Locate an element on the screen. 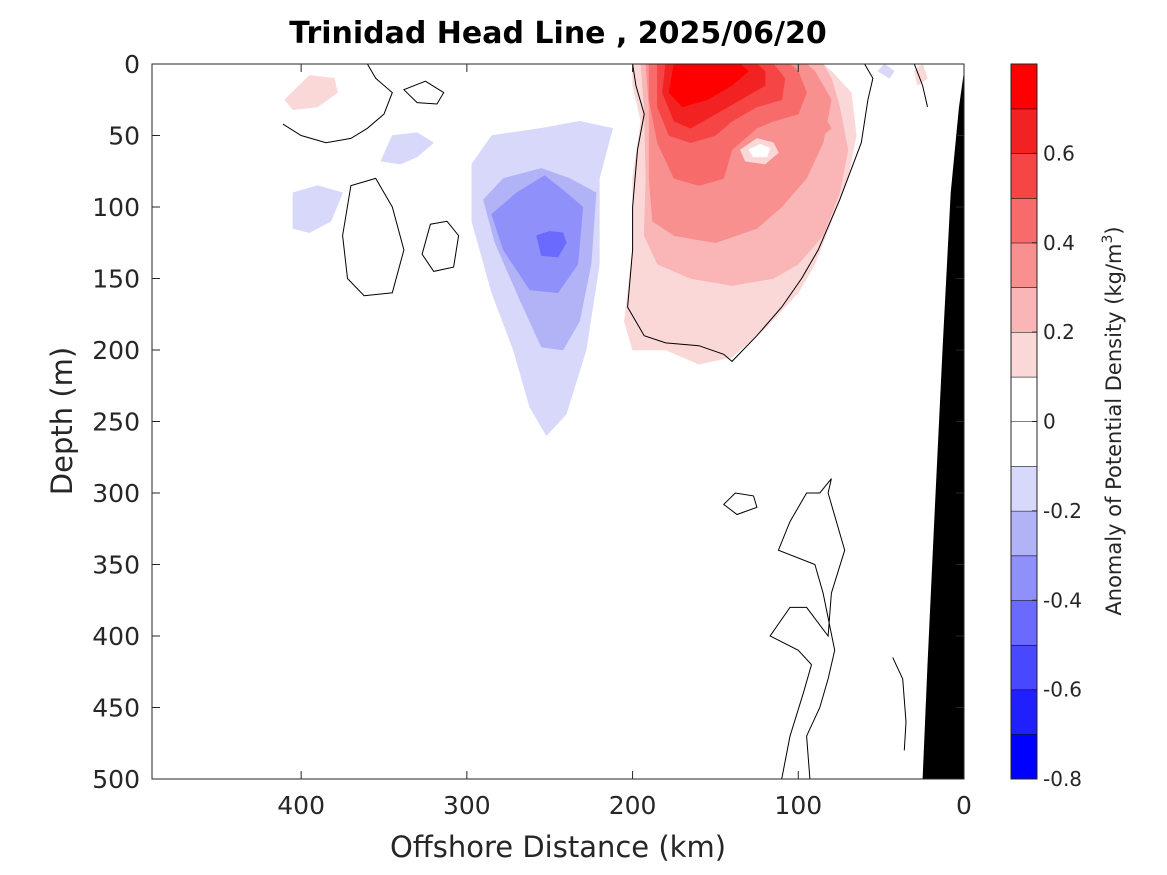  x-tick-label: 100 is located at coordinates (798, 805).